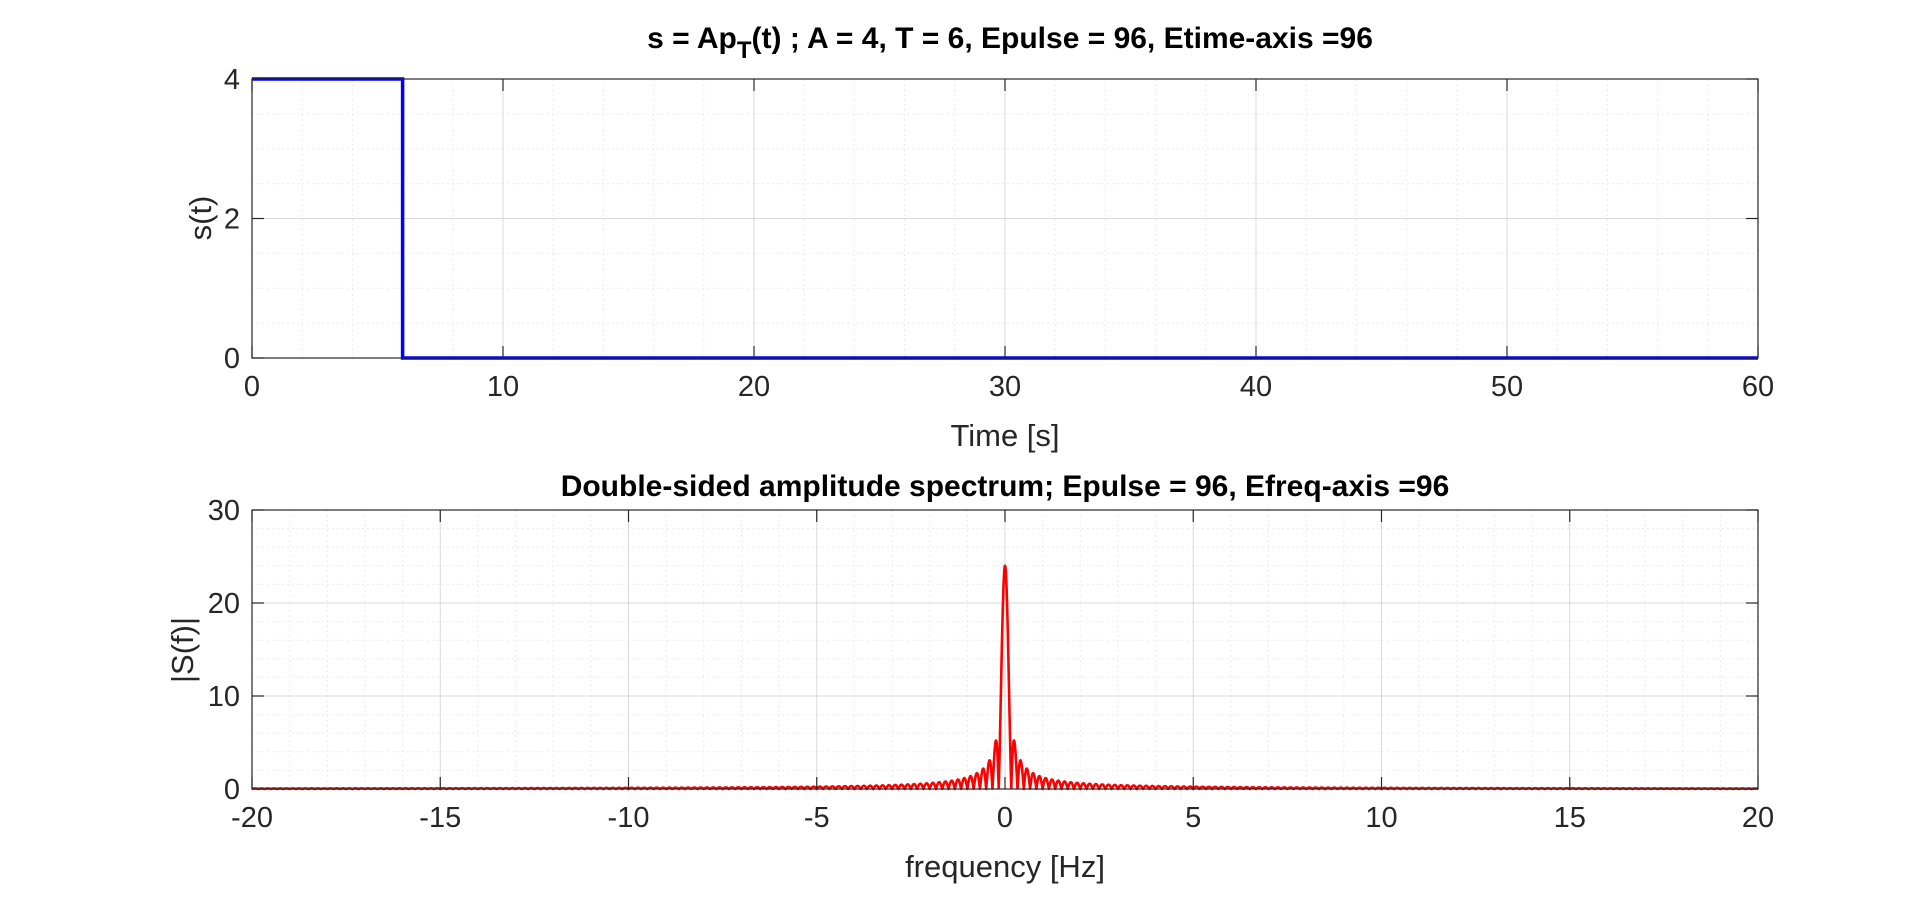  I want to click on time-y-tick-label: 4, so click(232, 80).